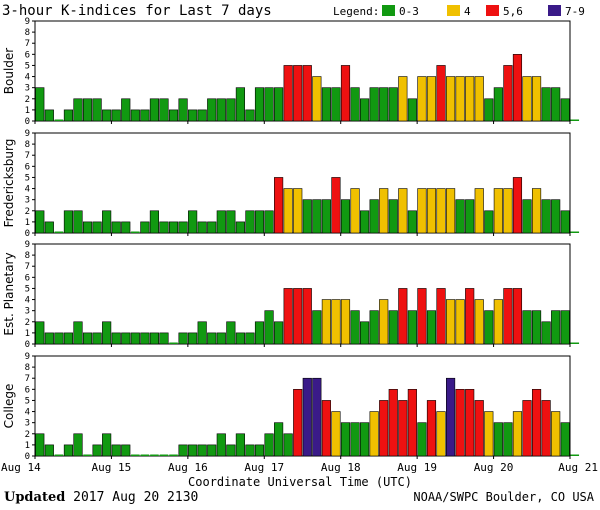 The width and height of the screenshot is (600, 510). I want to click on y-tick-label: 9, so click(27, 357).